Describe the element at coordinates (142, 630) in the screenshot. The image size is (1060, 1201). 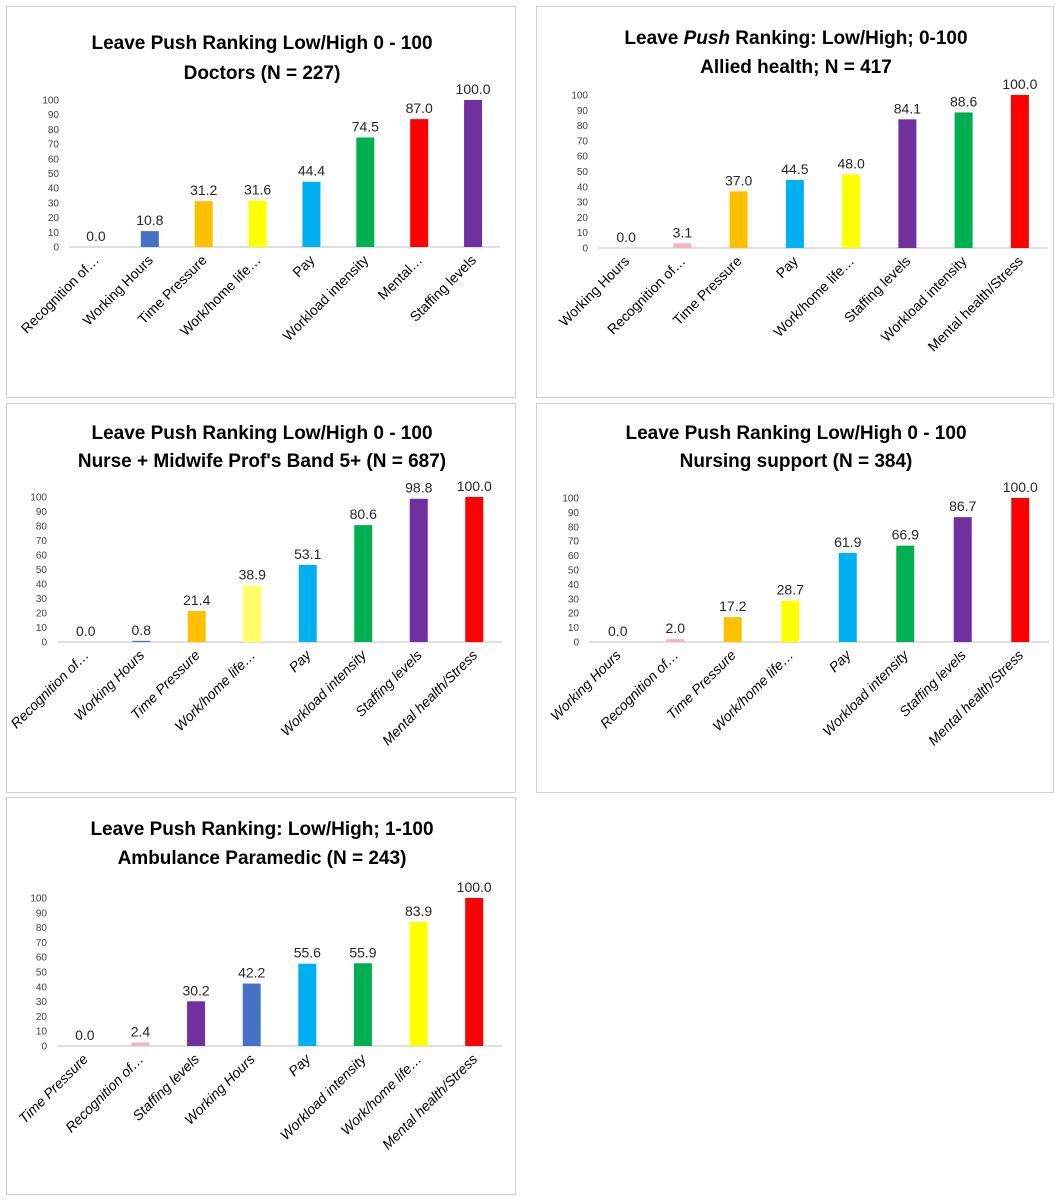
I see `data-label: 0.8` at that location.